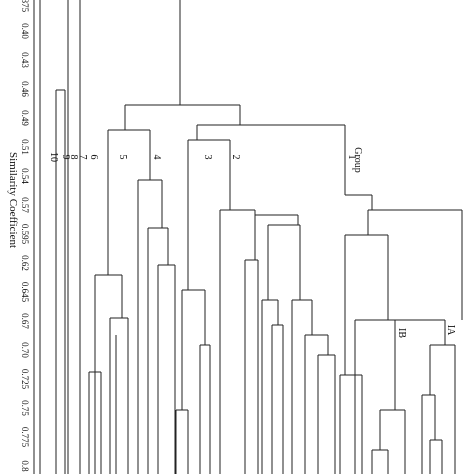 Image resolution: width=474 pixels, height=474 pixels. I want to click on group-number: 10, so click(53, 157).